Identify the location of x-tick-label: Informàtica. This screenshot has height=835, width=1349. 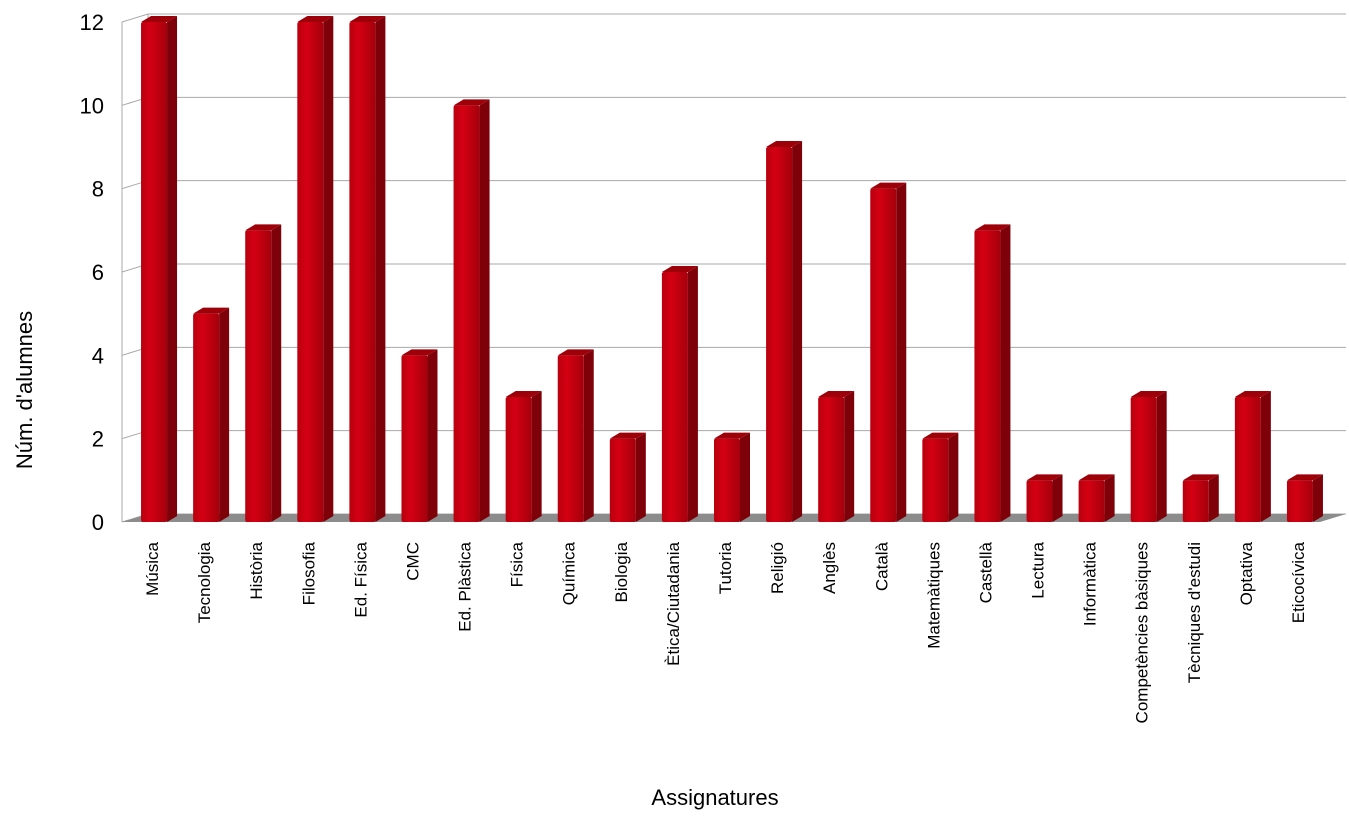
(1090, 583).